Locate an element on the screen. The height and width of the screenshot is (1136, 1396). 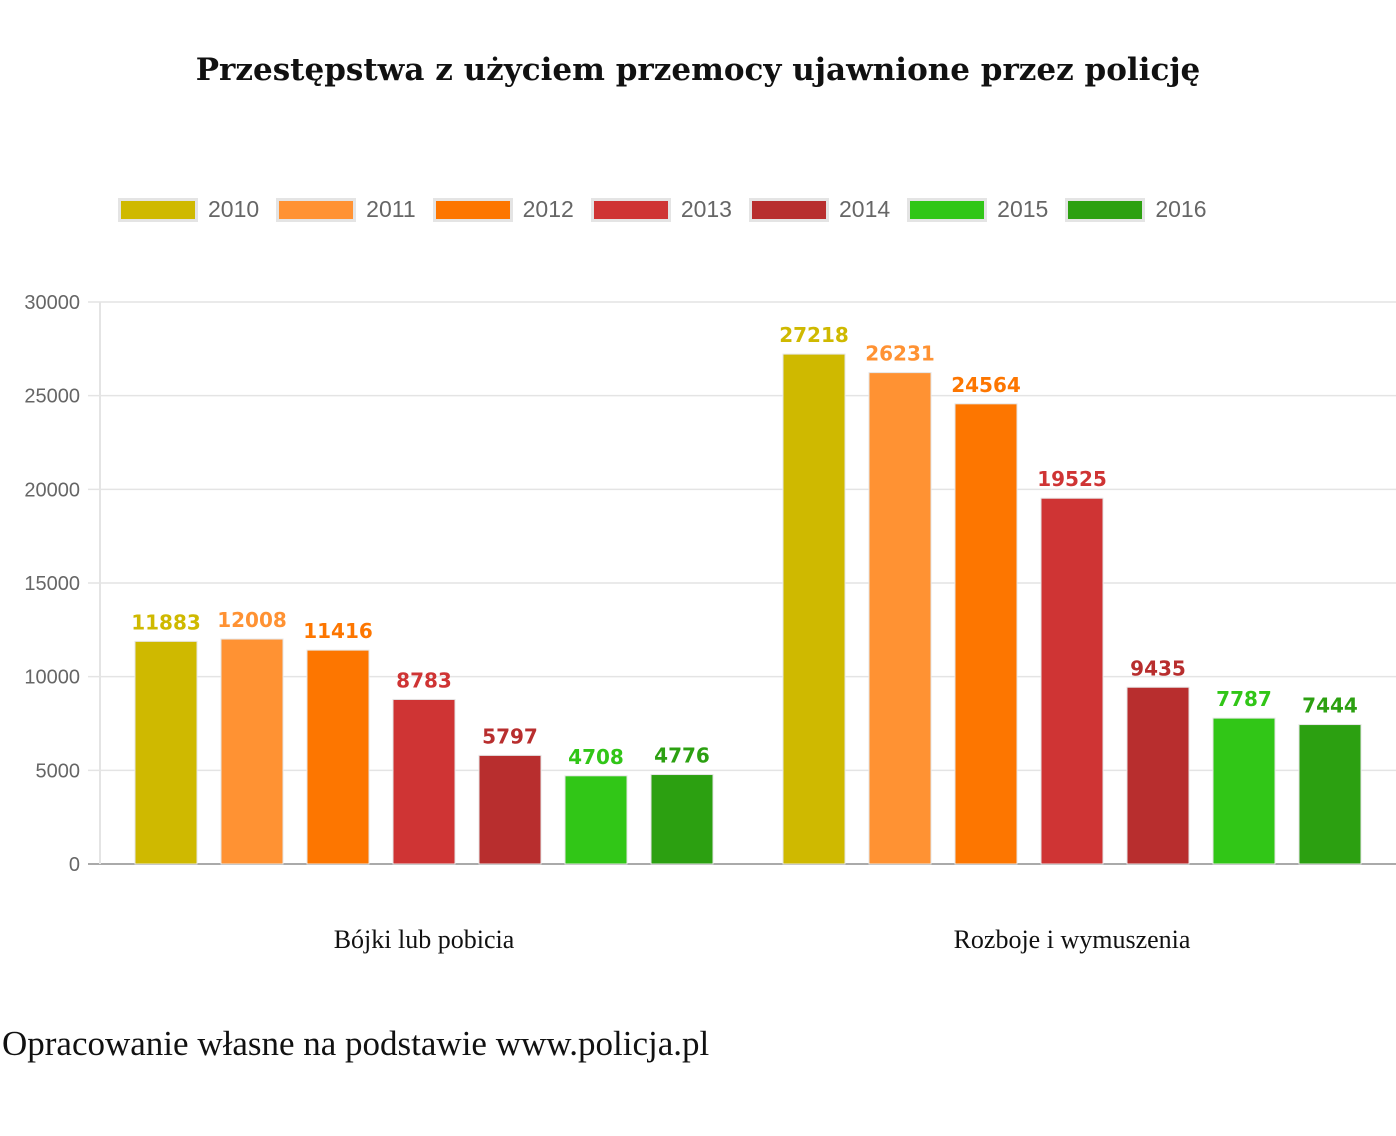
y-tick-label: 0 is located at coordinates (74, 865).